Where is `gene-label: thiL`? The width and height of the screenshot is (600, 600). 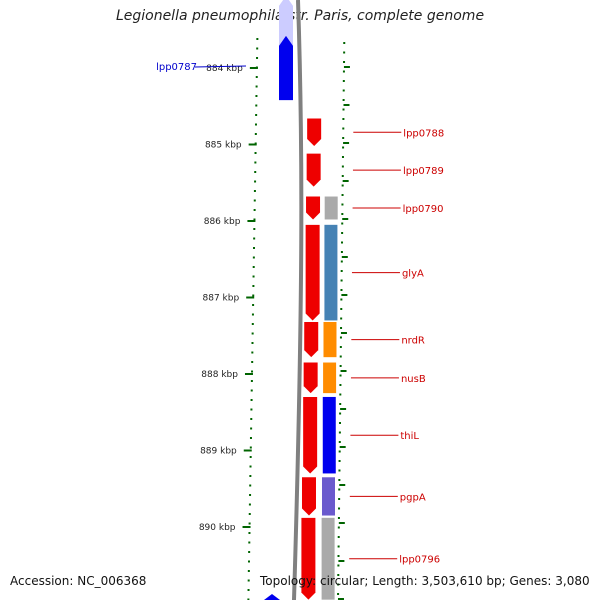
gene-label: thiL is located at coordinates (409, 436).